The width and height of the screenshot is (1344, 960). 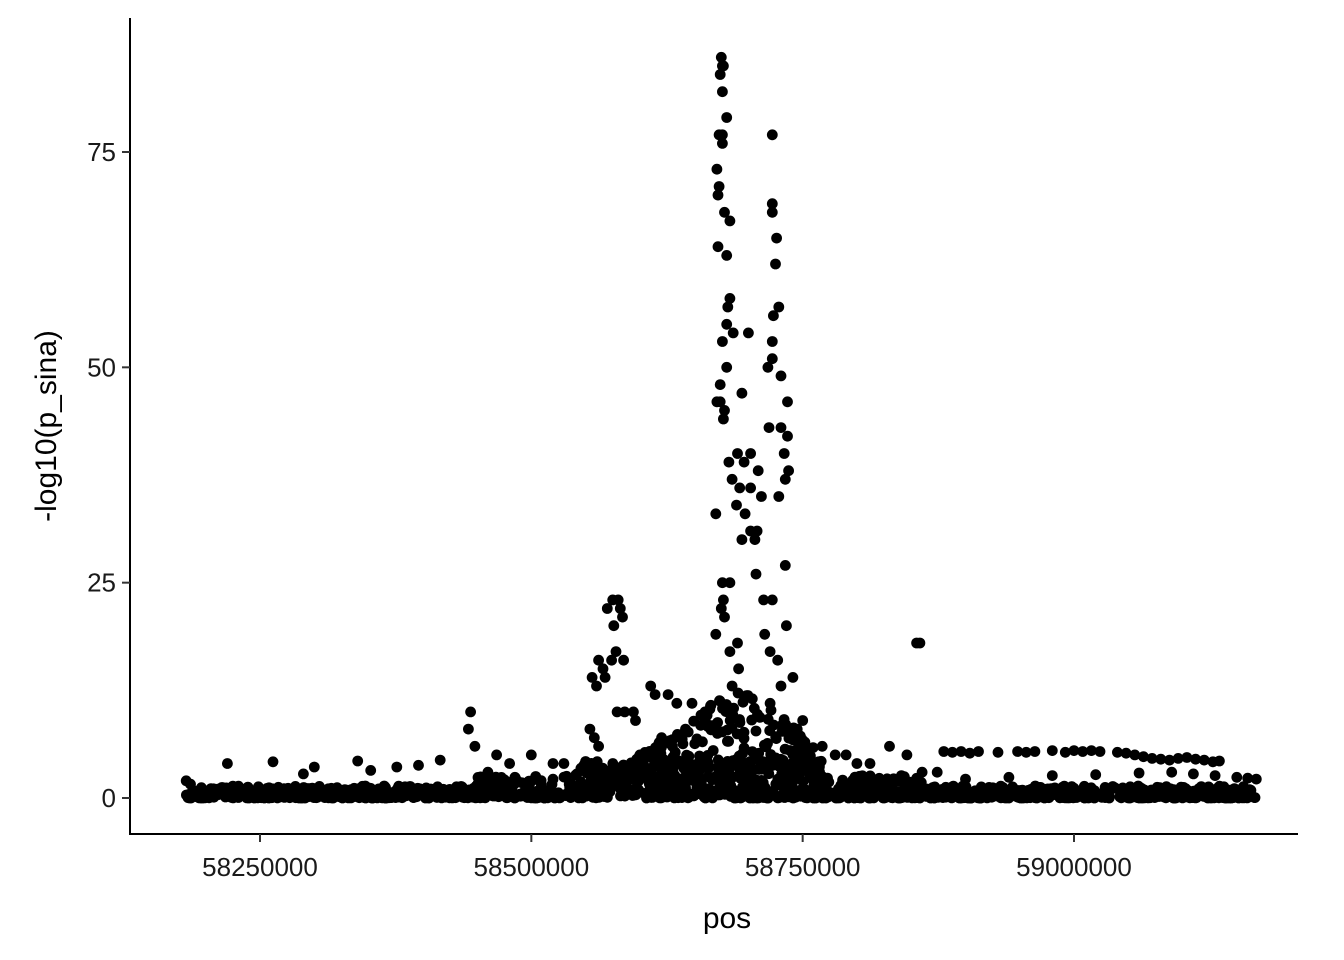 What do you see at coordinates (727, 918) in the screenshot?
I see `x-axis-title: pos` at bounding box center [727, 918].